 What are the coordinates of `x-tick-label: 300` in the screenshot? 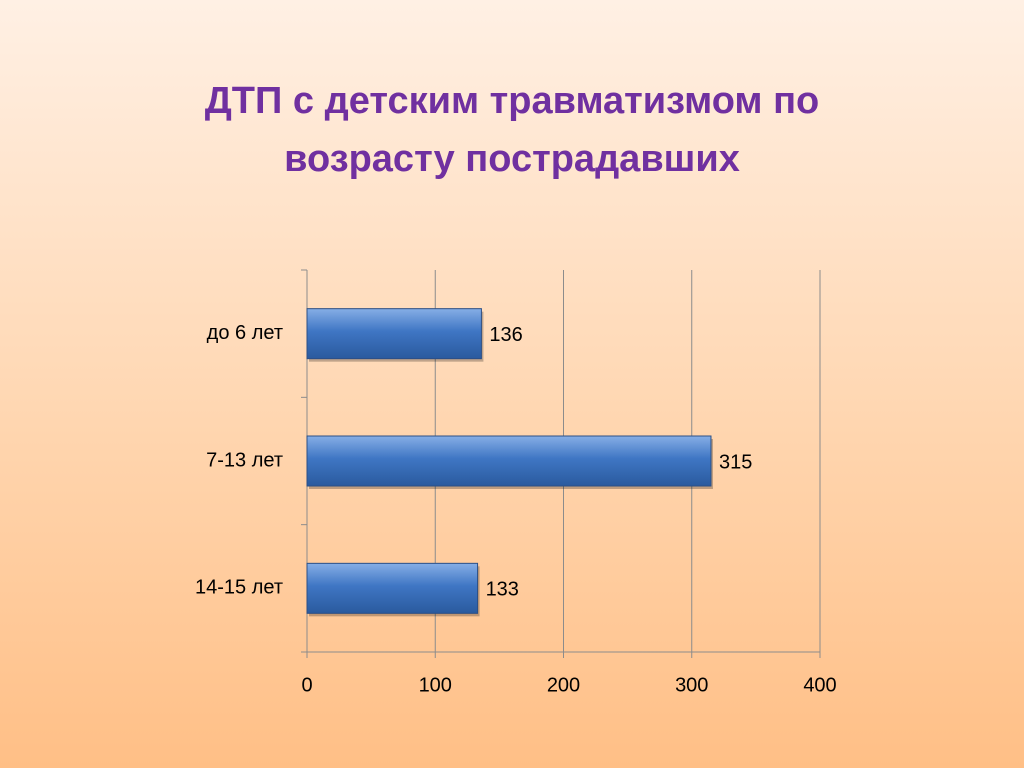 It's located at (691, 685).